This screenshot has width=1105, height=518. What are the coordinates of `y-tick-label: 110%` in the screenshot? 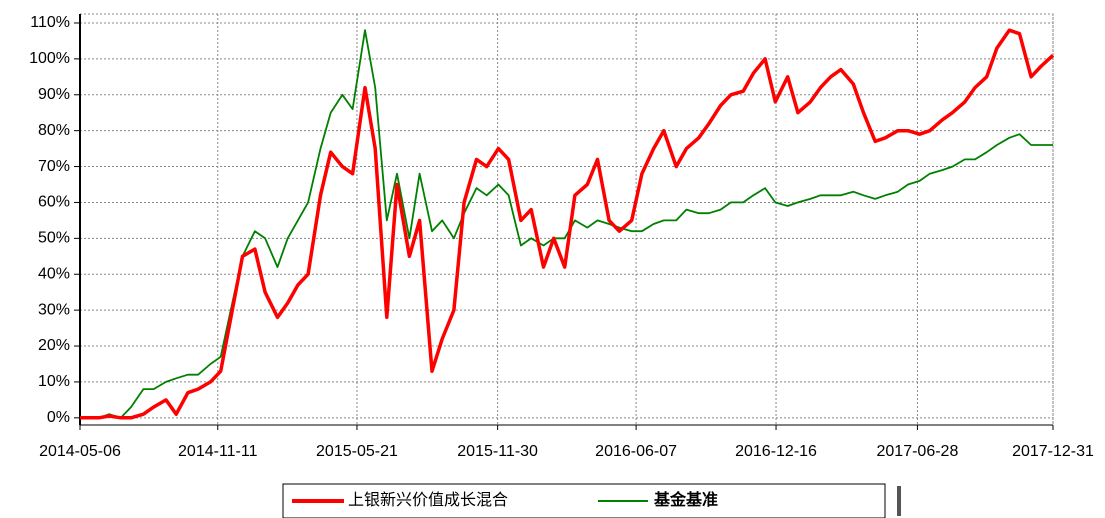 It's located at (50, 22).